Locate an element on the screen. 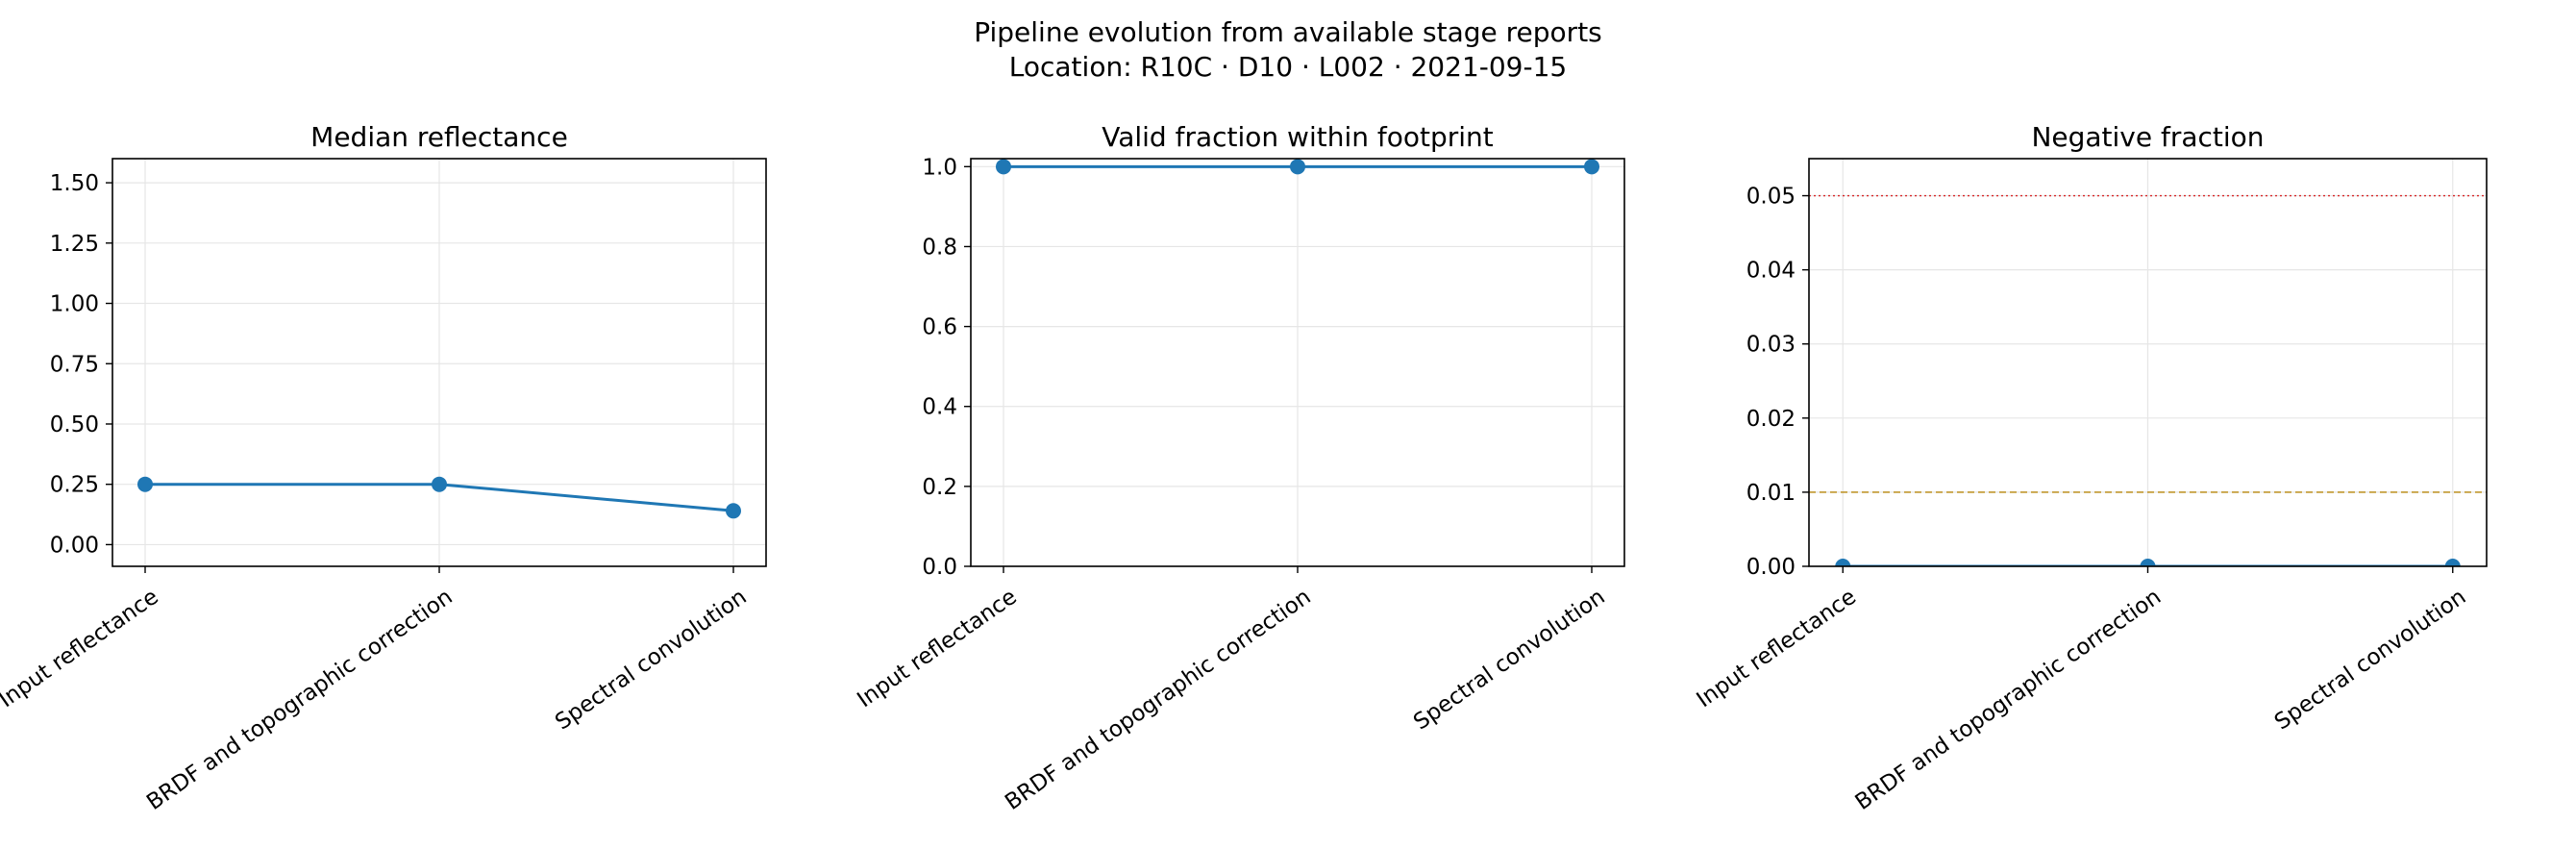 The width and height of the screenshot is (2576, 849). y-tick-label: 0.0 is located at coordinates (940, 567).